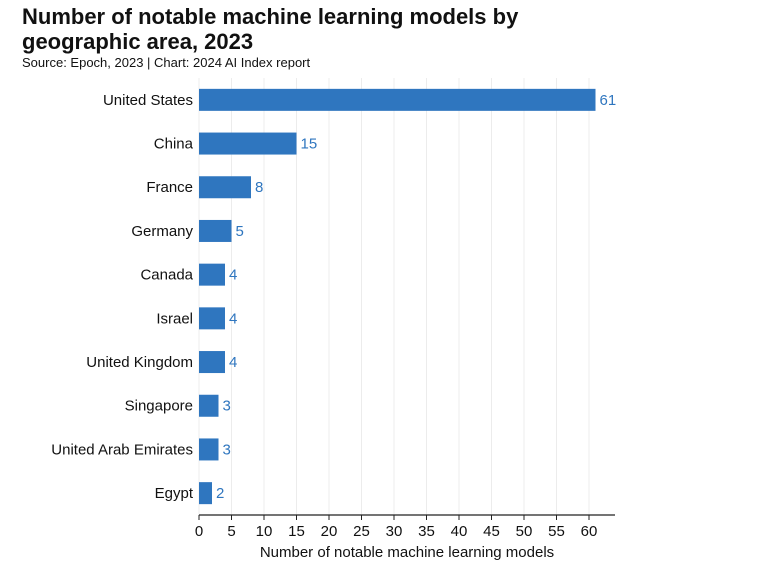  Describe the element at coordinates (309, 144) in the screenshot. I see `value-label: 15` at that location.